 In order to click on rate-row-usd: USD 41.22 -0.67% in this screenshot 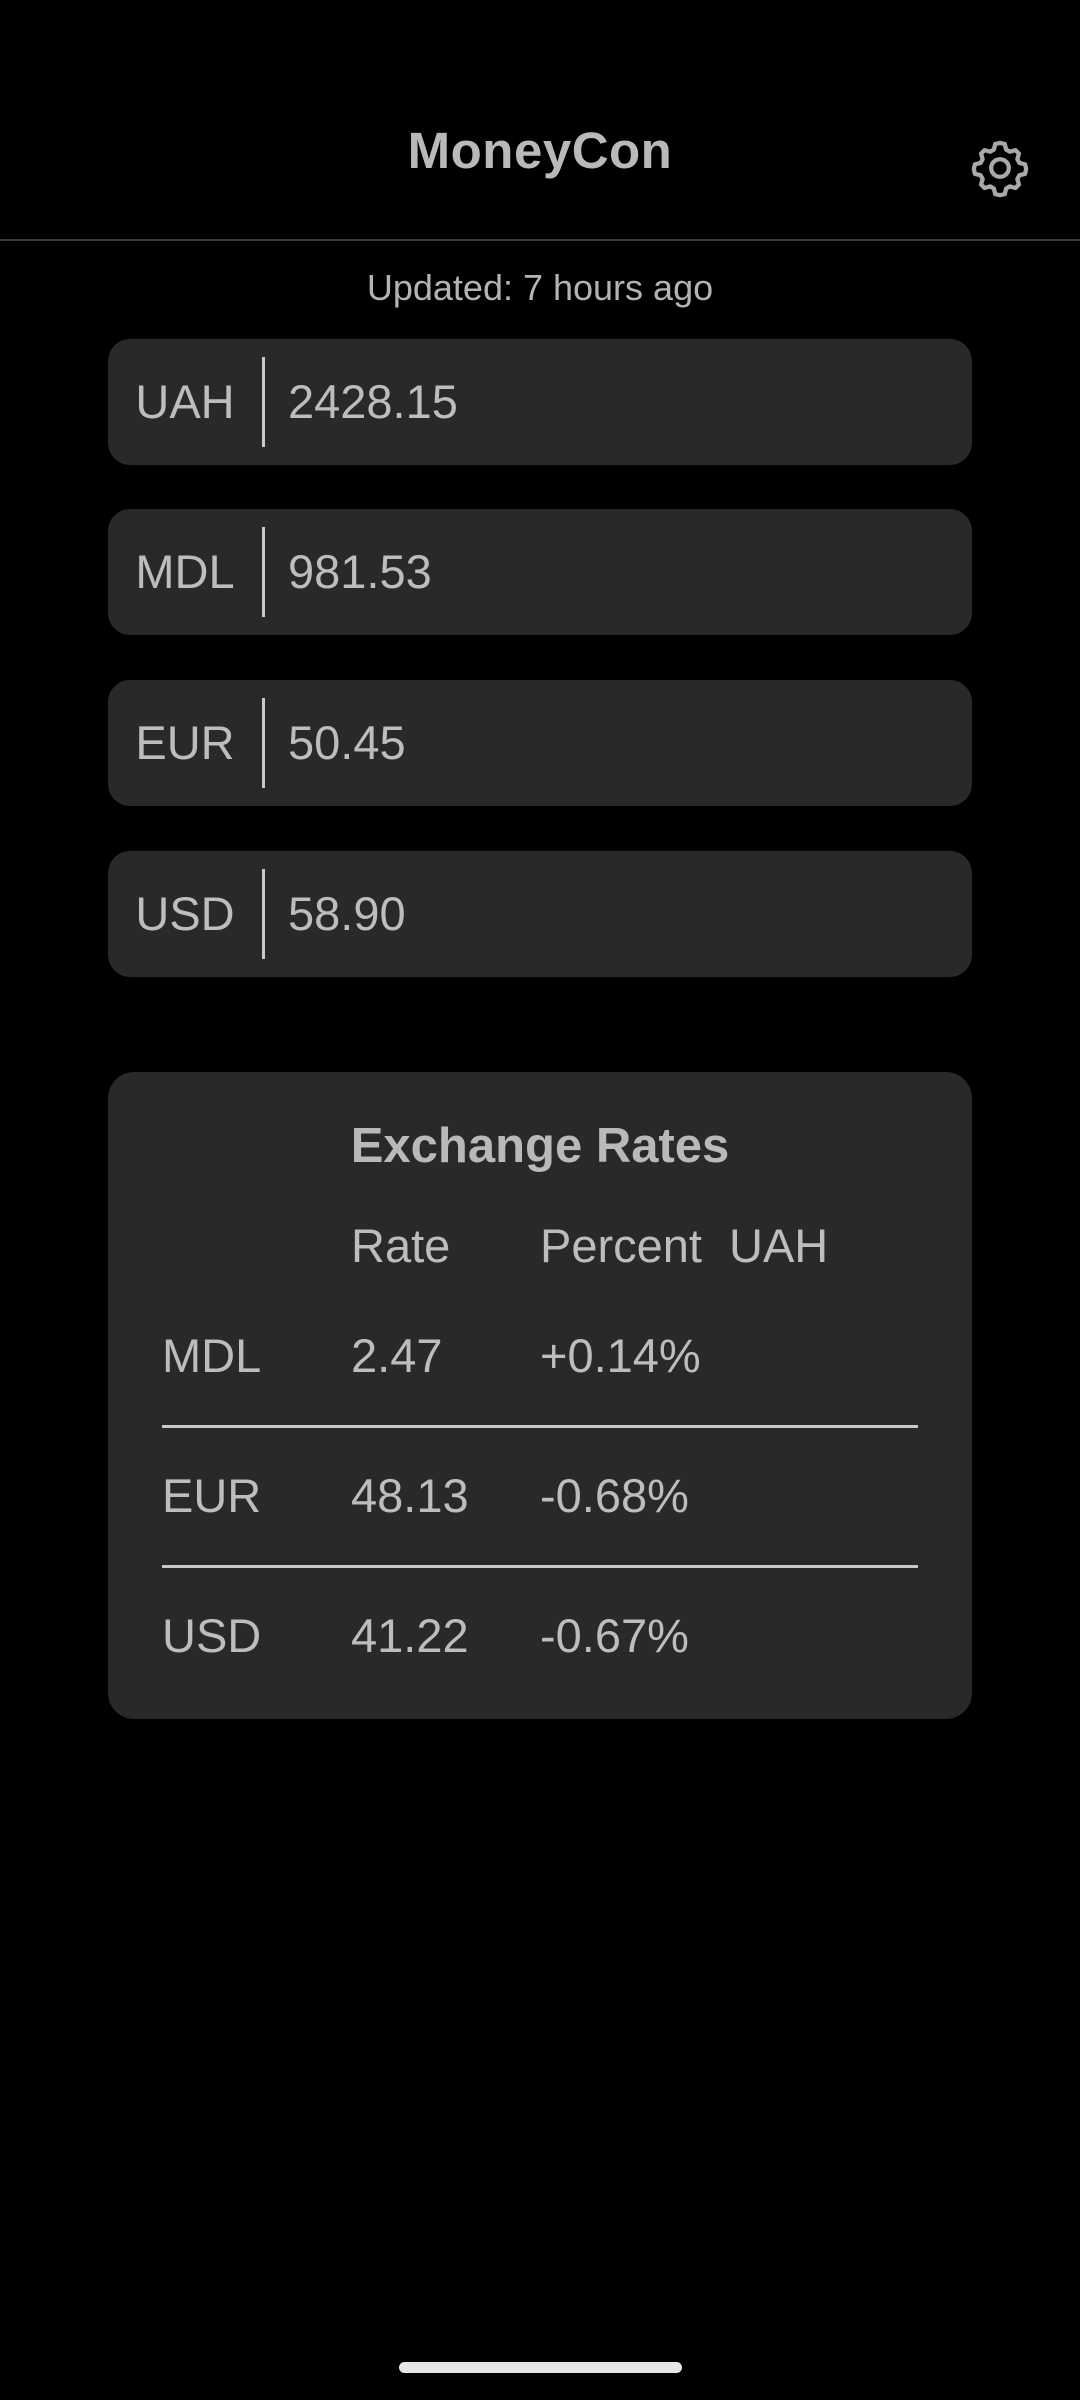, I will do `click(540, 1636)`.